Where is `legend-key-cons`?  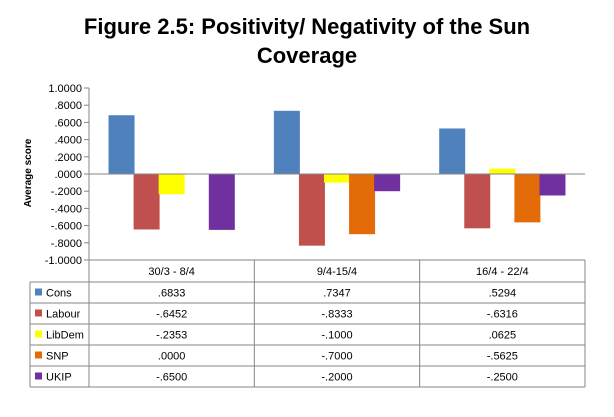 legend-key-cons is located at coordinates (38, 292).